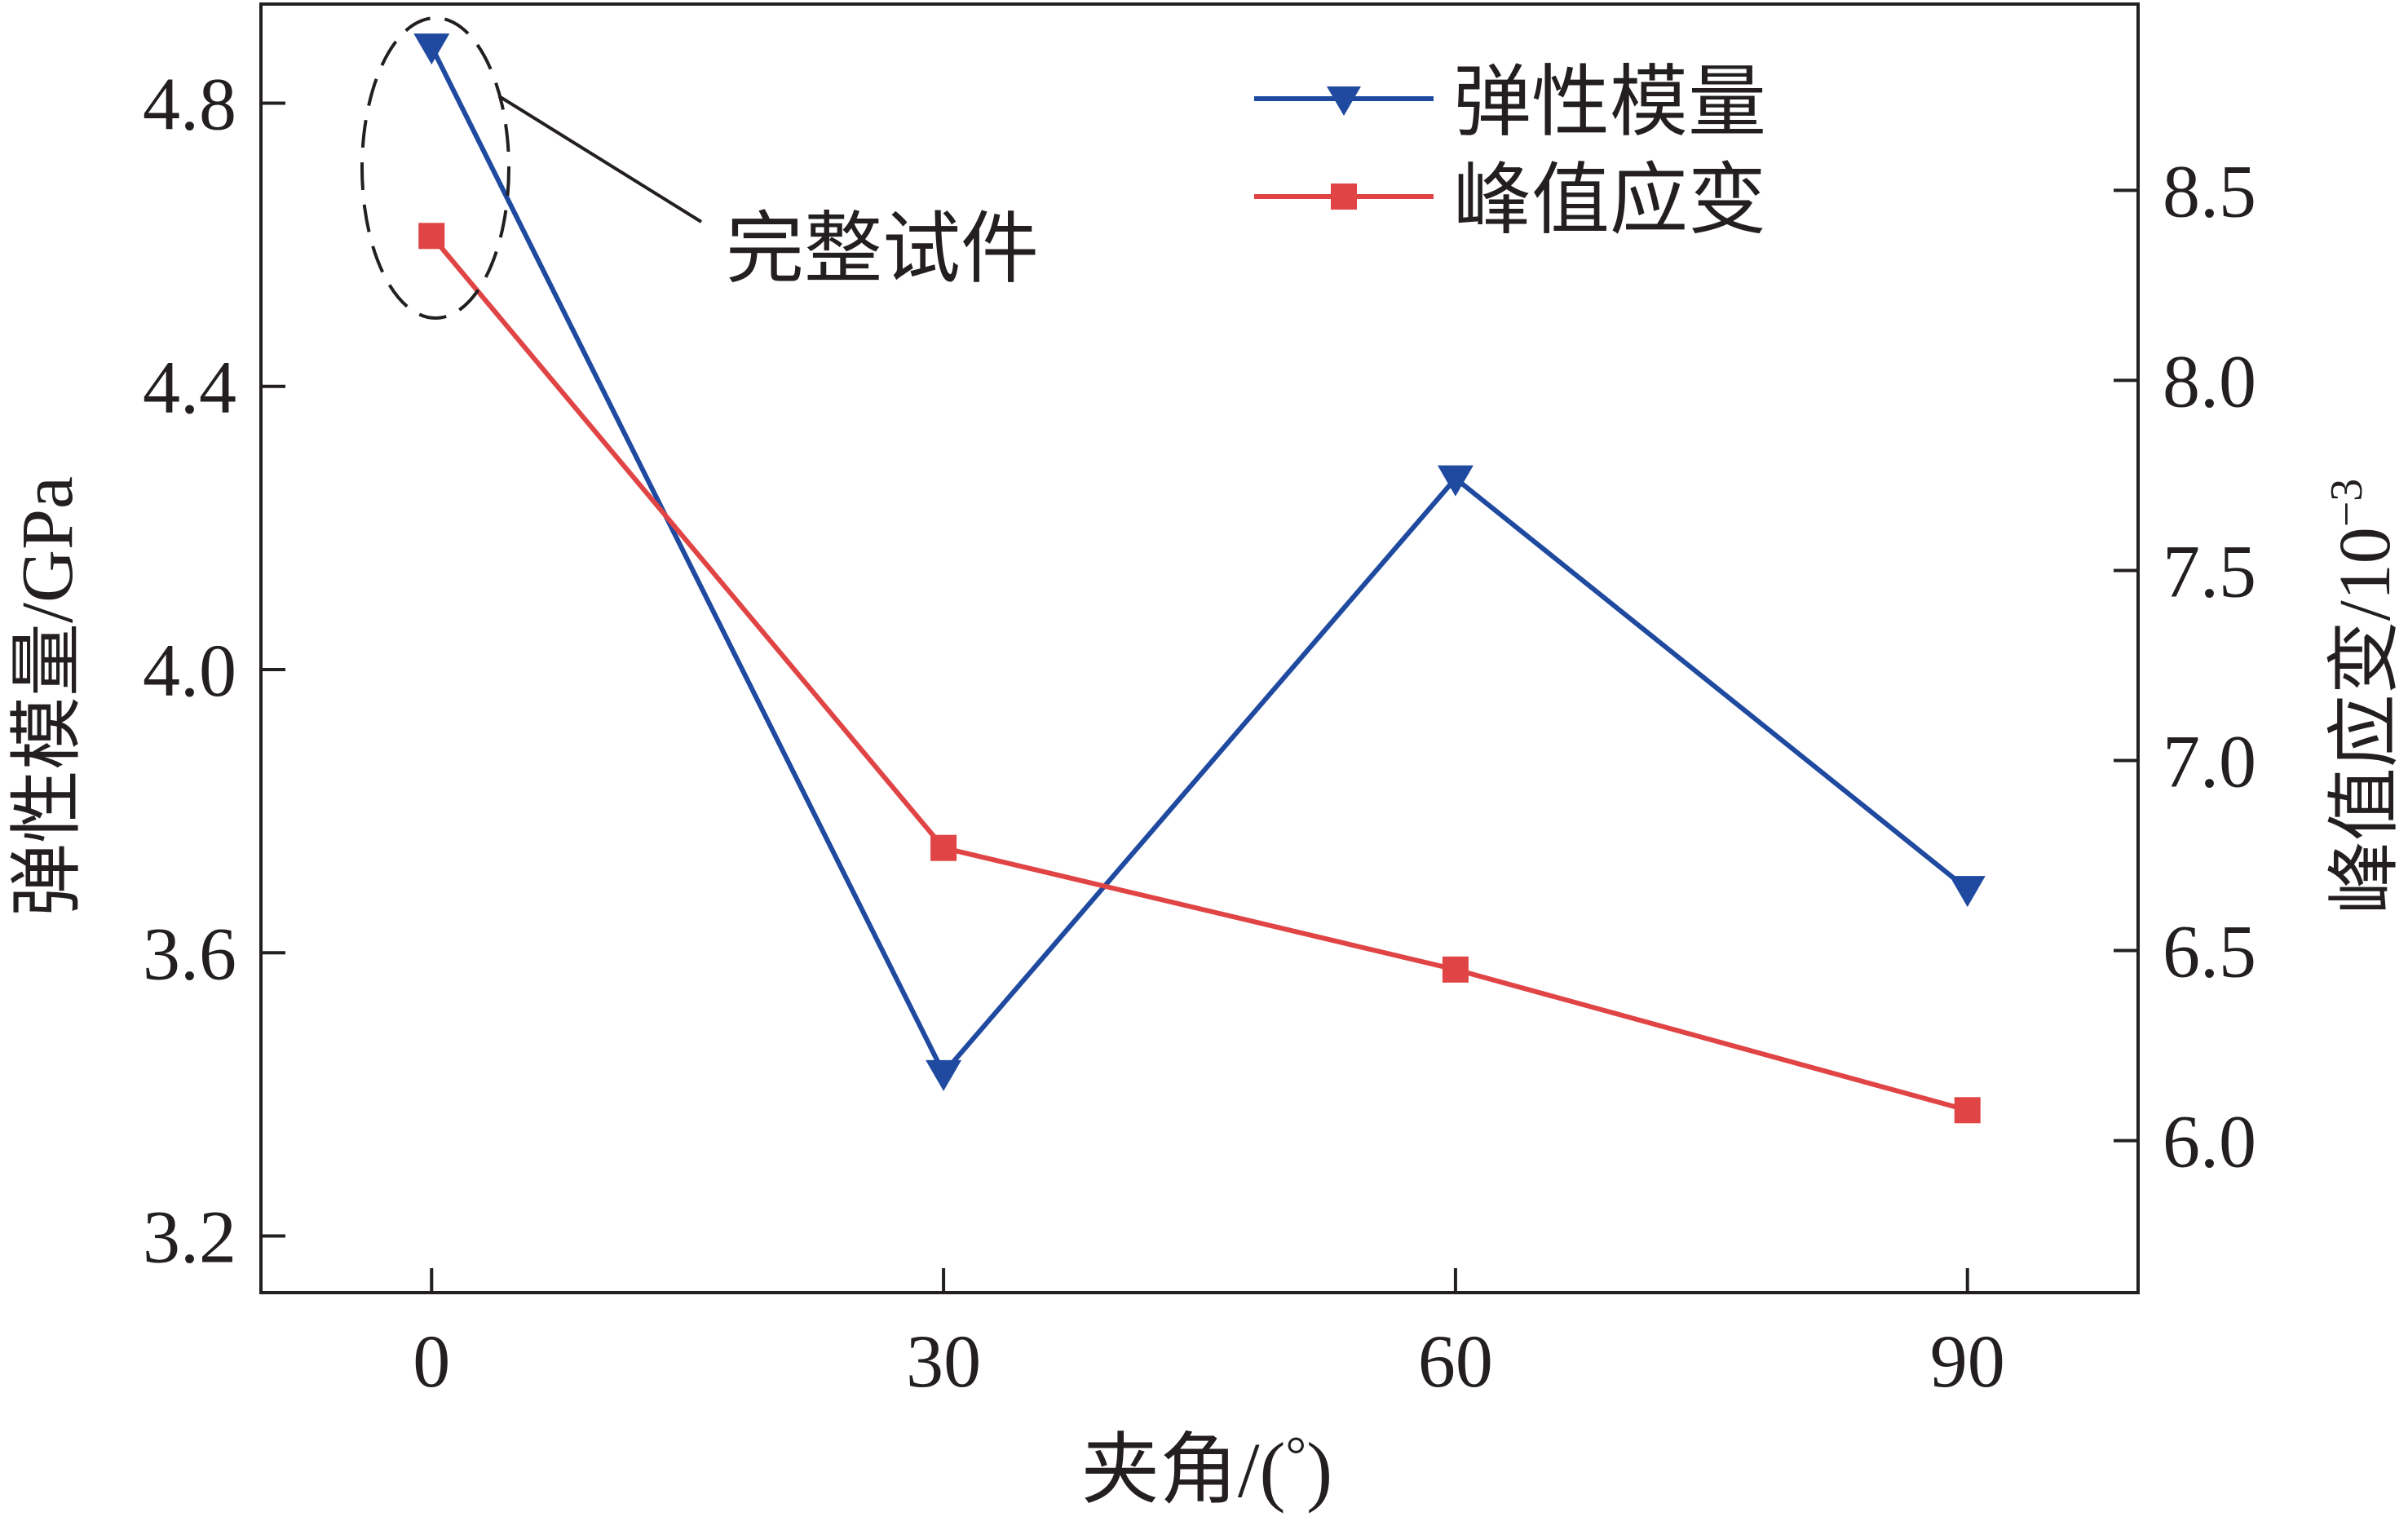 Image resolution: width=2408 pixels, height=1521 pixels. Describe the element at coordinates (1967, 1361) in the screenshot. I see `x-tick-label: 90` at that location.